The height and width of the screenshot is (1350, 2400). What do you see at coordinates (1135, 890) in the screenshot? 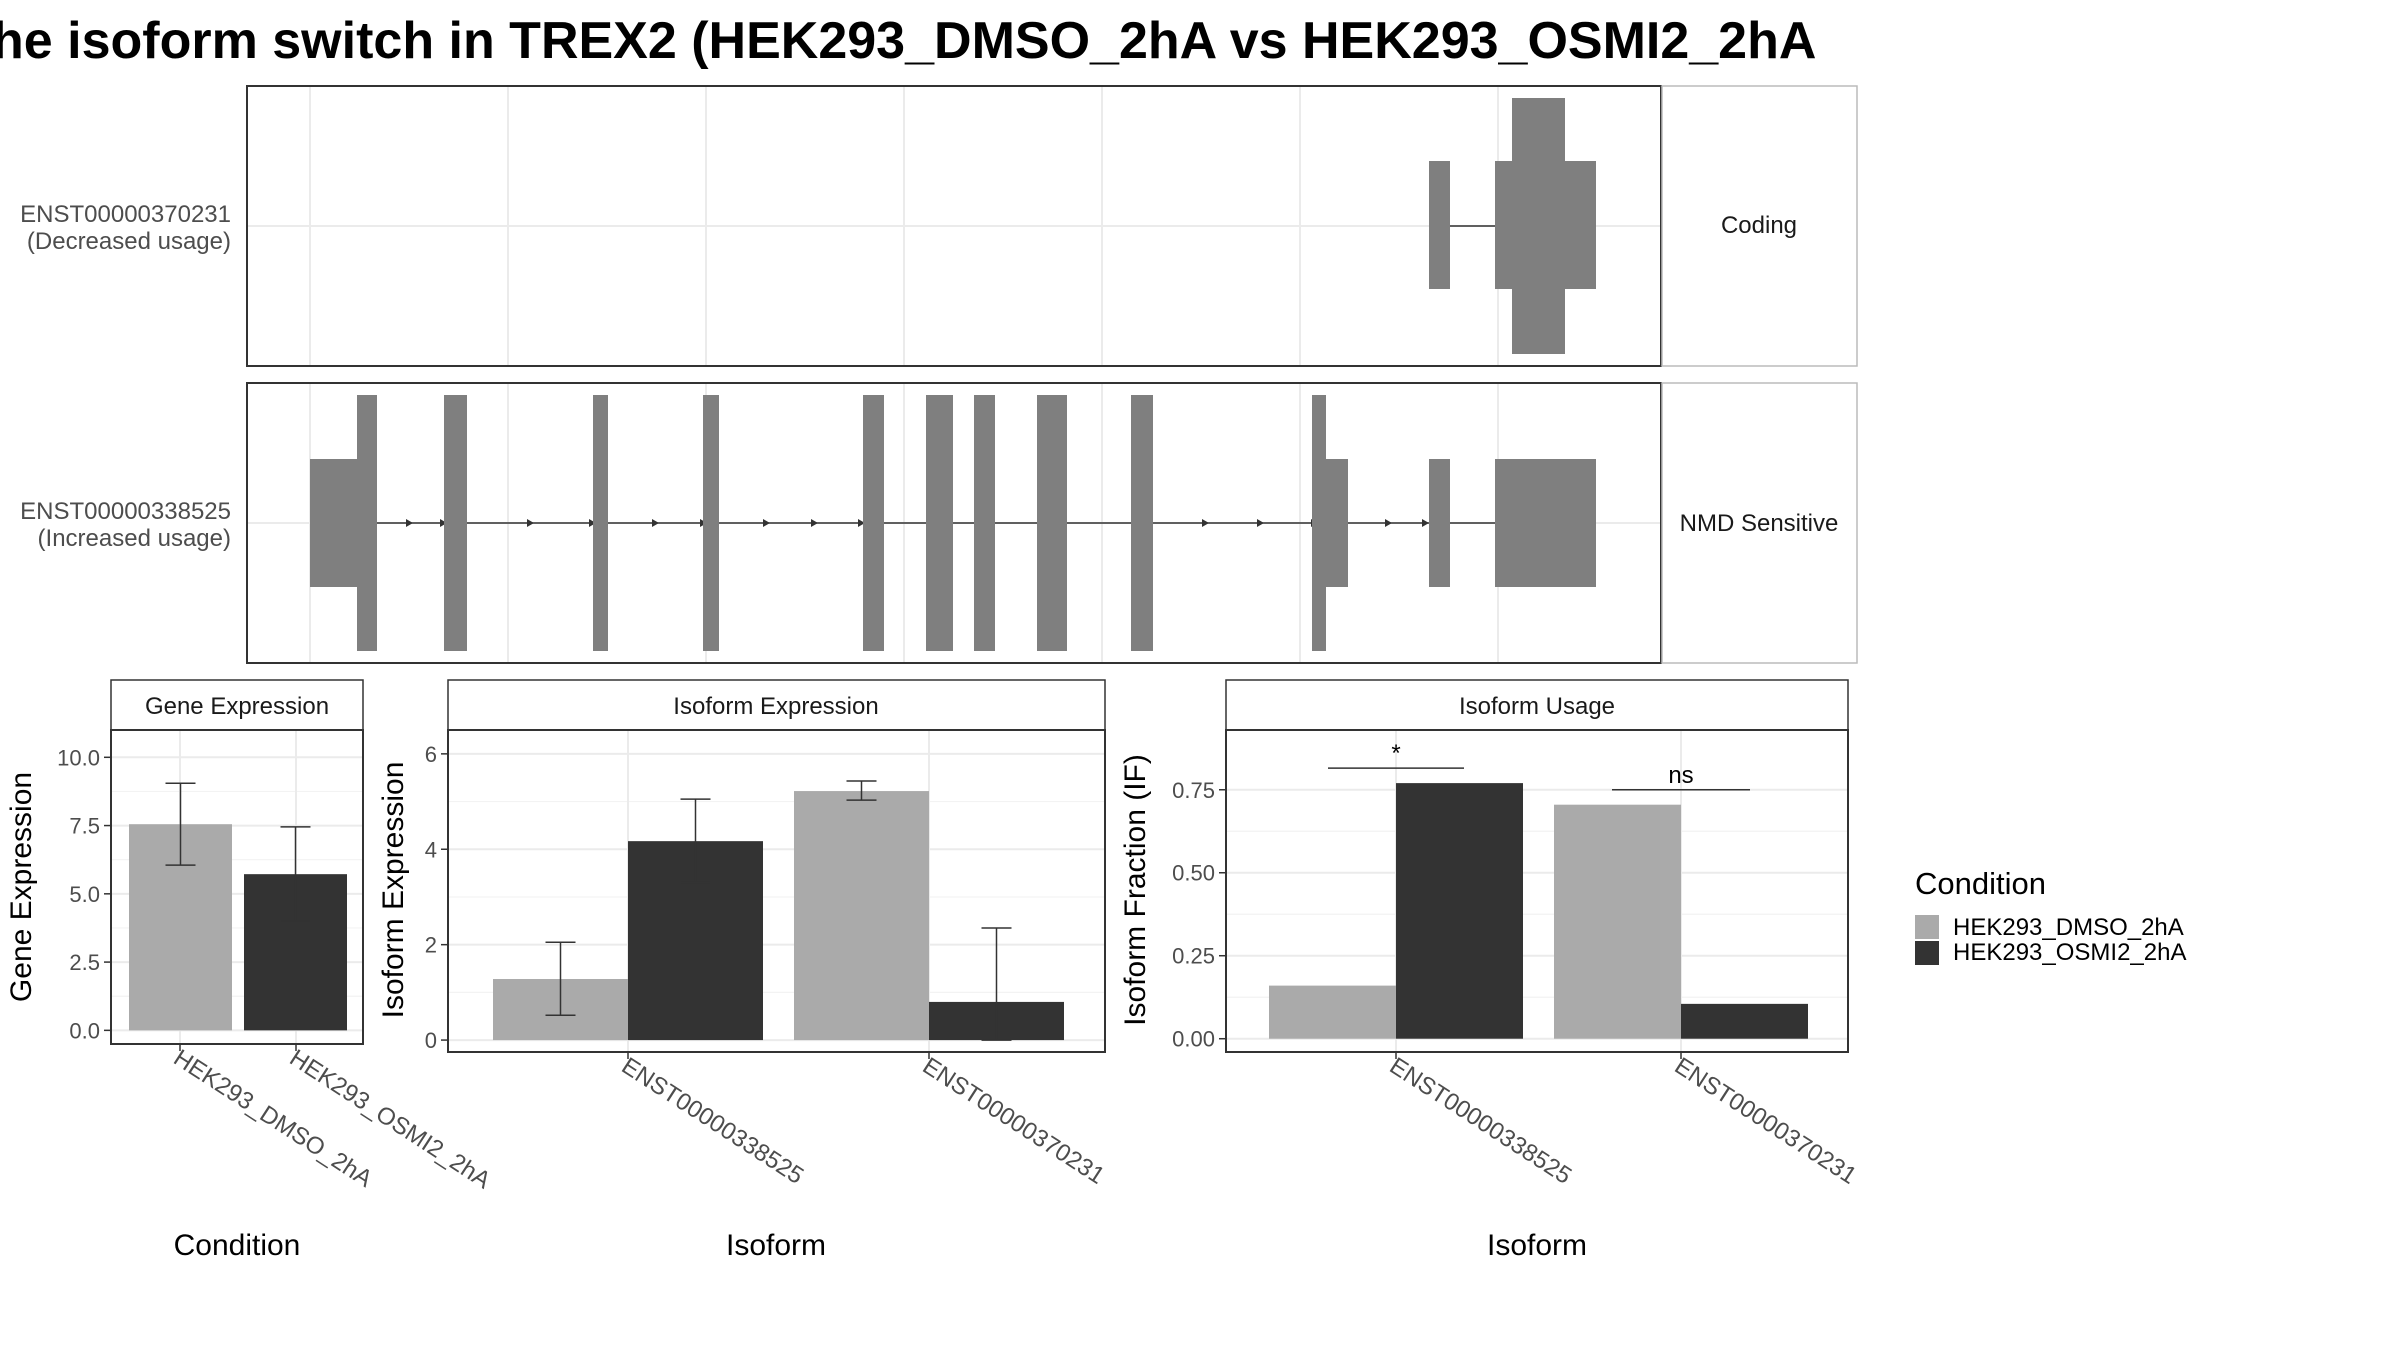
I see `isoform-usage-ylabel: Isoform Fraction (IF)` at bounding box center [1135, 890].